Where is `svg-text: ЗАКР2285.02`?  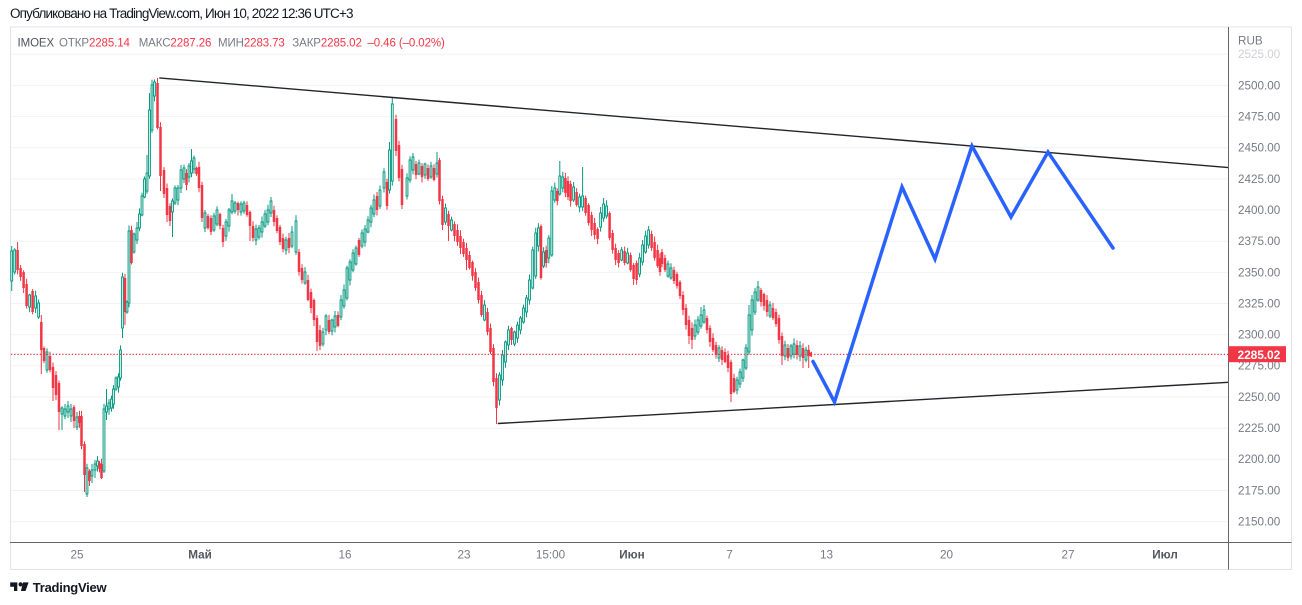
svg-text: ЗАКР2285.02 is located at coordinates (326, 43).